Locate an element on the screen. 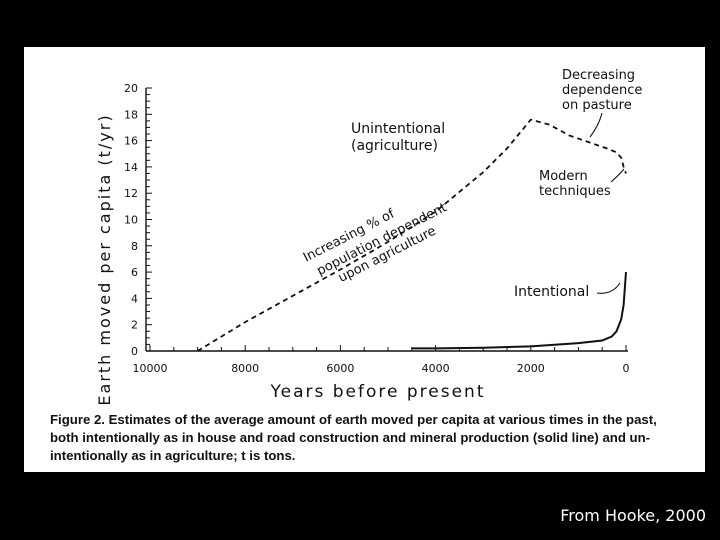 The image size is (720, 540). annotation-modern-line: techniques is located at coordinates (575, 191).